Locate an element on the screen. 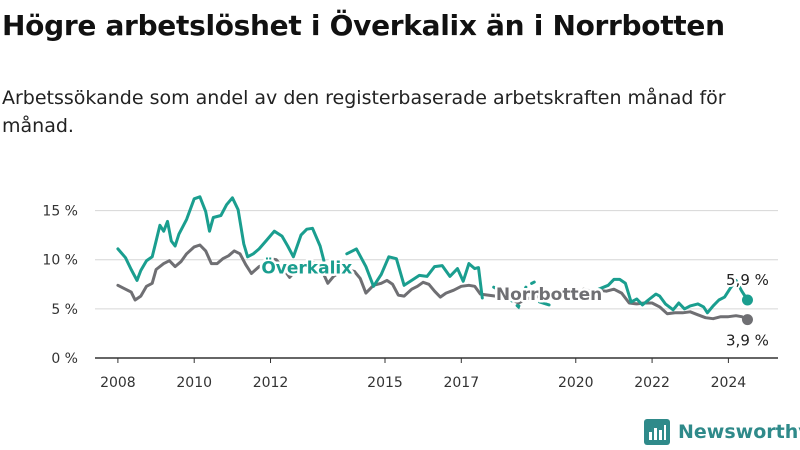  brand-logo: Newsworthy is located at coordinates (722, 432).